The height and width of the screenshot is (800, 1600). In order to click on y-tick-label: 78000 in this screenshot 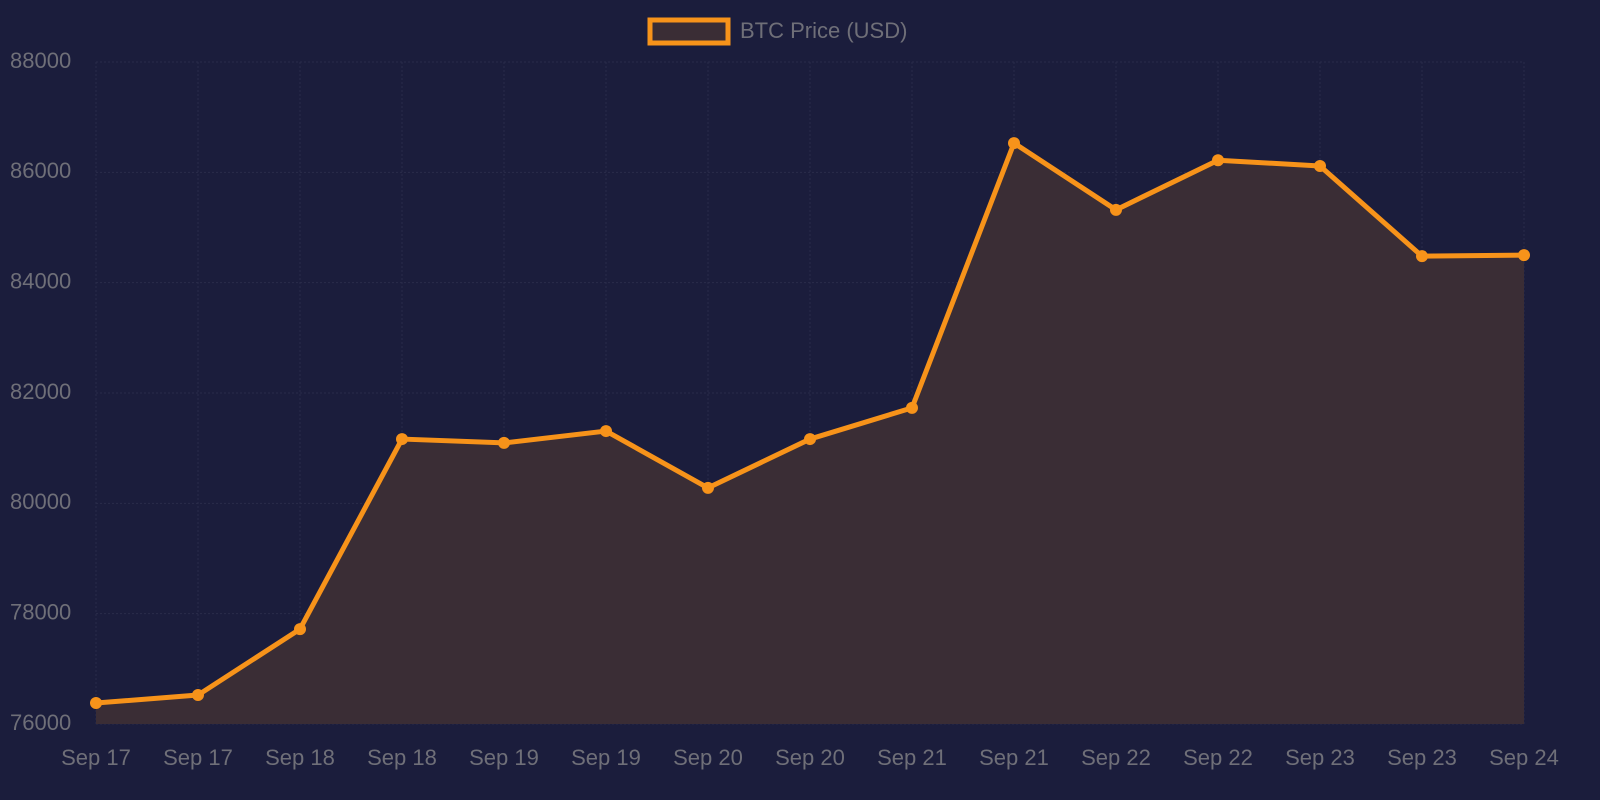, I will do `click(40, 611)`.